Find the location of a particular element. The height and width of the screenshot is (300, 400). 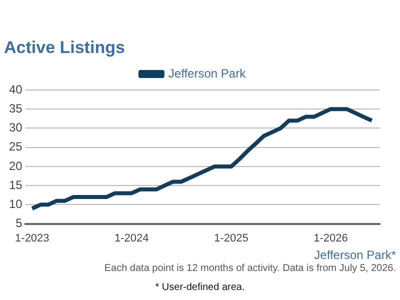

x-tick-label: 1-2023 is located at coordinates (32, 238).